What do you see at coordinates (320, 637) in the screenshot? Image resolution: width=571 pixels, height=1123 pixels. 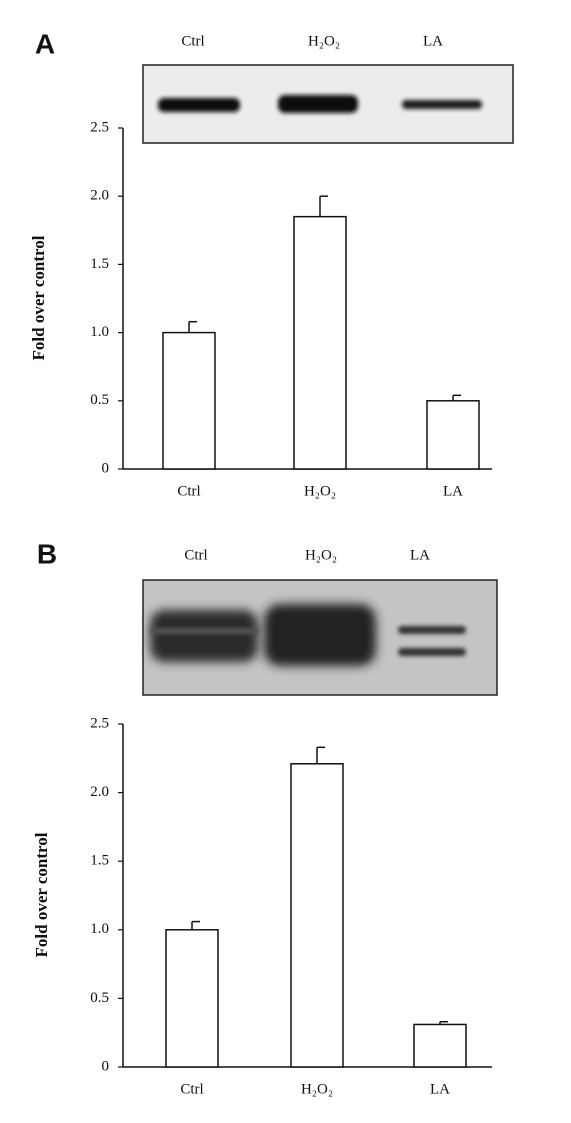 I see `gel-b` at bounding box center [320, 637].